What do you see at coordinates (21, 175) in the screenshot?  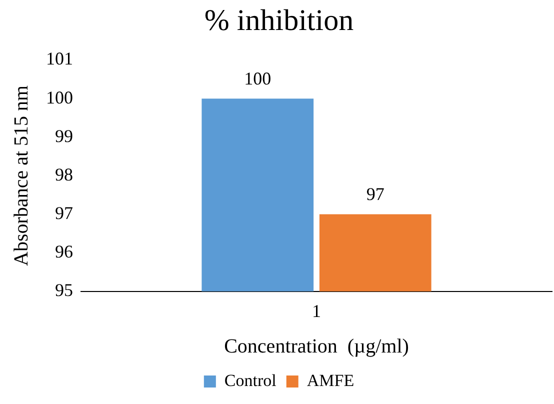 I see `y-axis-title: Absorbance at 515 nm` at bounding box center [21, 175].